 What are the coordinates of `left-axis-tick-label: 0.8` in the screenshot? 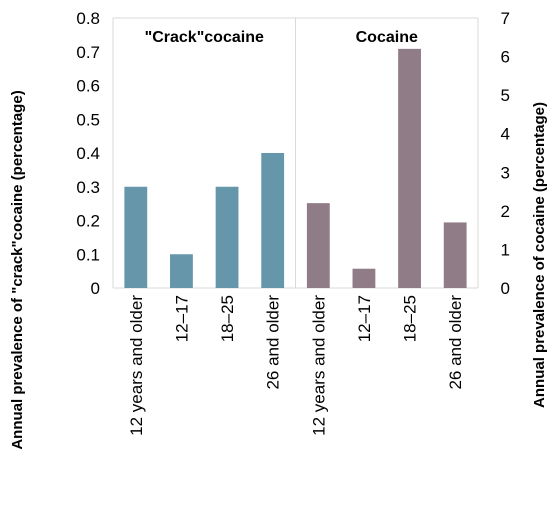 It's located at (88, 18).